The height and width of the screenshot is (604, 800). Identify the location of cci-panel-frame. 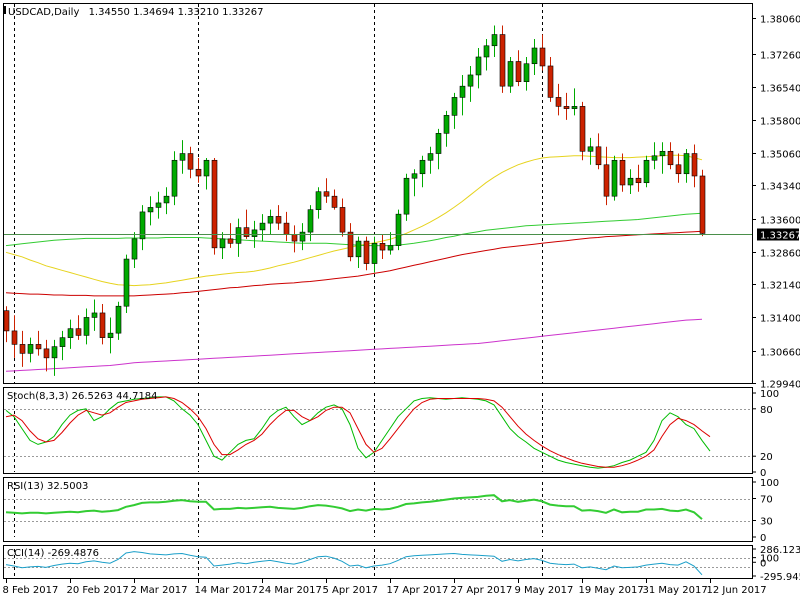
(378, 562).